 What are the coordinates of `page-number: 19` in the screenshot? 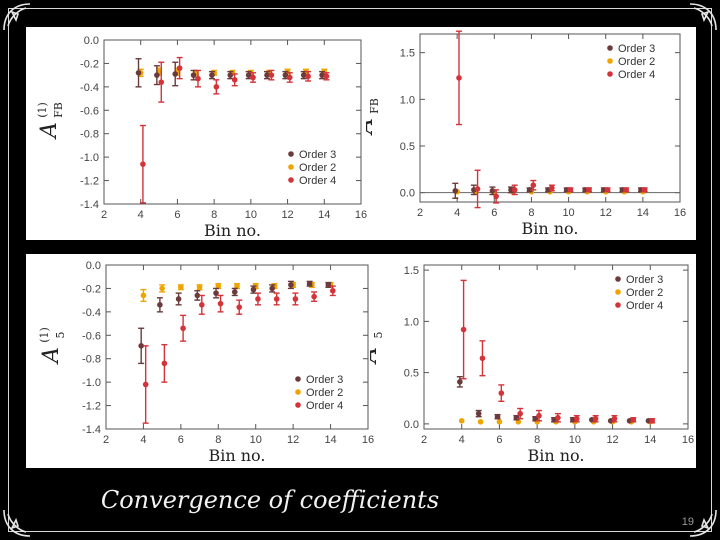 It's located at (687, 522).